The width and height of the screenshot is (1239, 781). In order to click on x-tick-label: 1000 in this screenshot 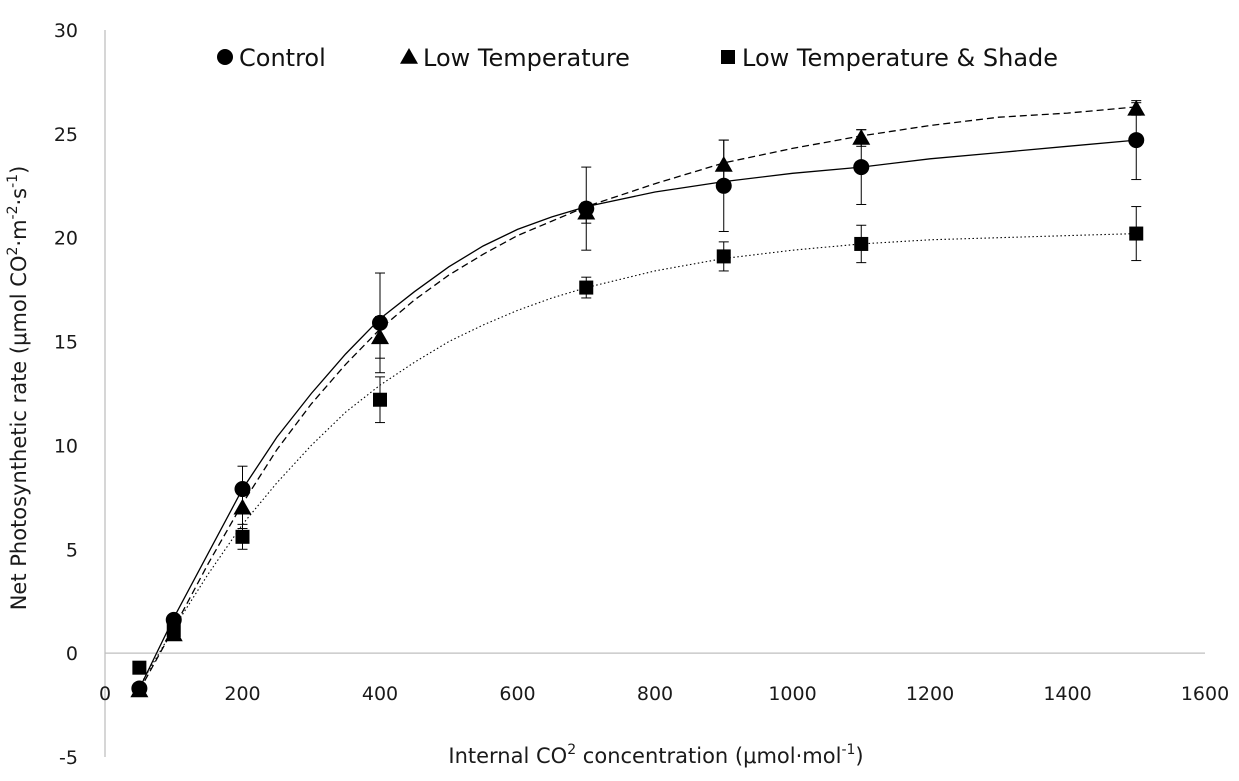, I will do `click(792, 694)`.